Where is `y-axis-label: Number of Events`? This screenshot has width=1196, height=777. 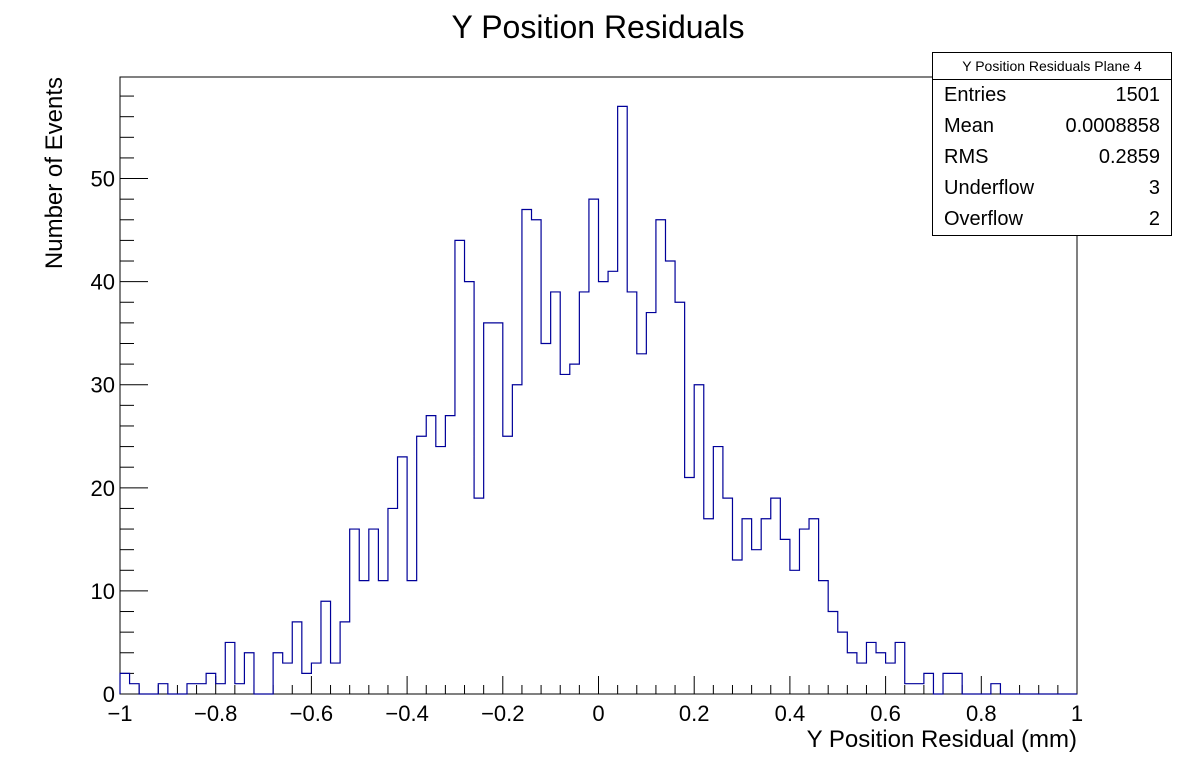 y-axis-label: Number of Events is located at coordinates (54, 173).